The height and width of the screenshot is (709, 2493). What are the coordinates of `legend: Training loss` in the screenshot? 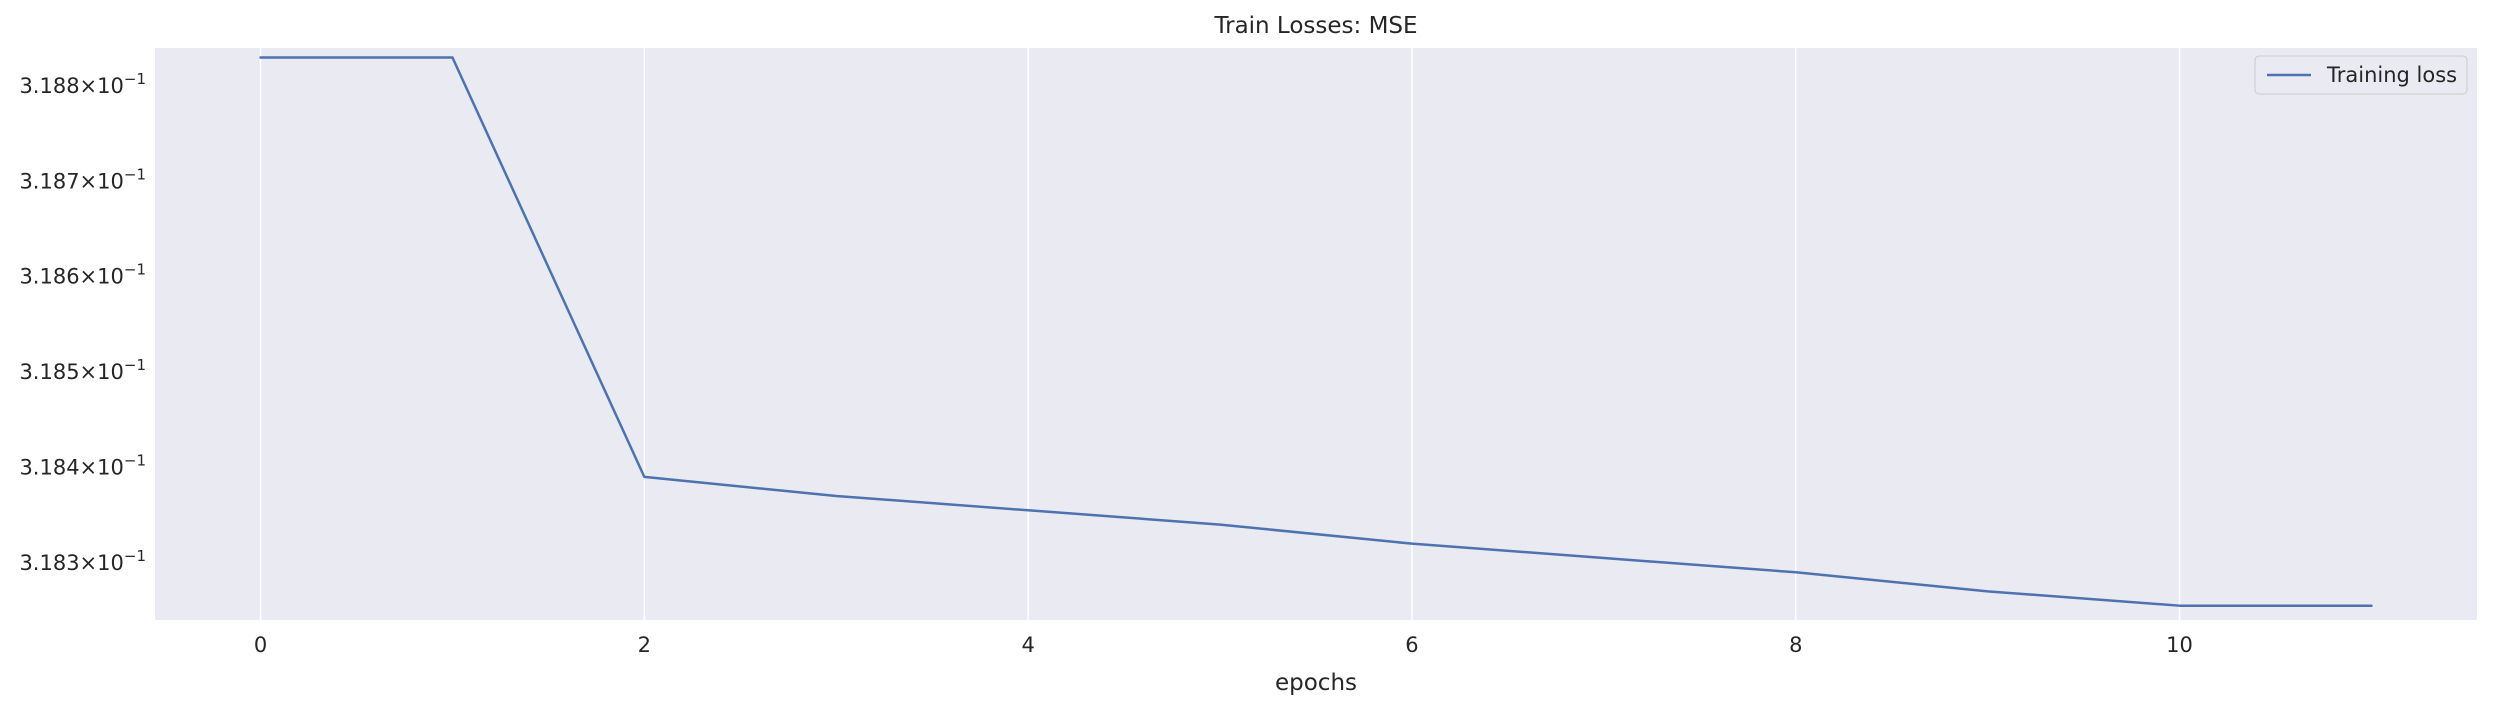 It's located at (2361, 75).